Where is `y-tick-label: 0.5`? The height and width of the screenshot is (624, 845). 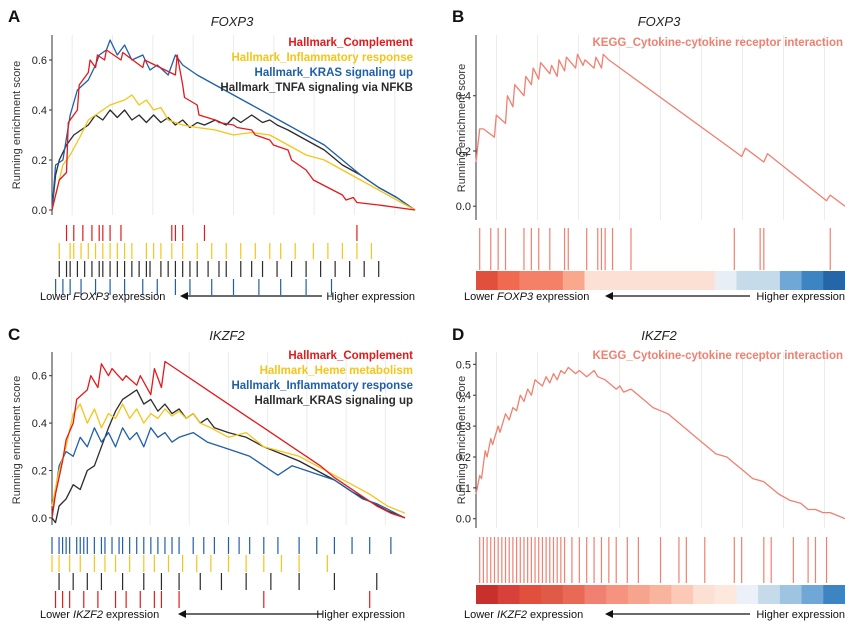
y-tick-label: 0.5 is located at coordinates (463, 365).